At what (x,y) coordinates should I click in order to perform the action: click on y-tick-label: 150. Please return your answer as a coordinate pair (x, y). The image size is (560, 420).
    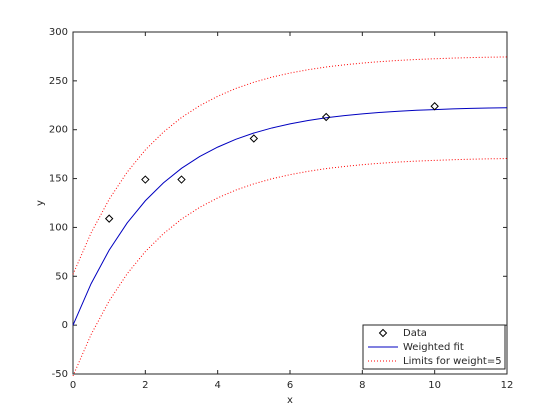
    Looking at the image, I should click on (58, 179).